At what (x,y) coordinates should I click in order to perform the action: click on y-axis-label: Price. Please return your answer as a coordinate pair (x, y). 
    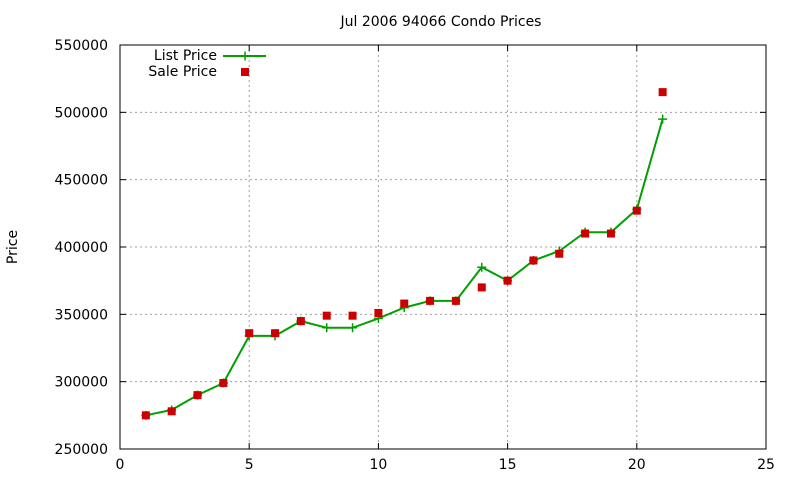
    Looking at the image, I should click on (13, 247).